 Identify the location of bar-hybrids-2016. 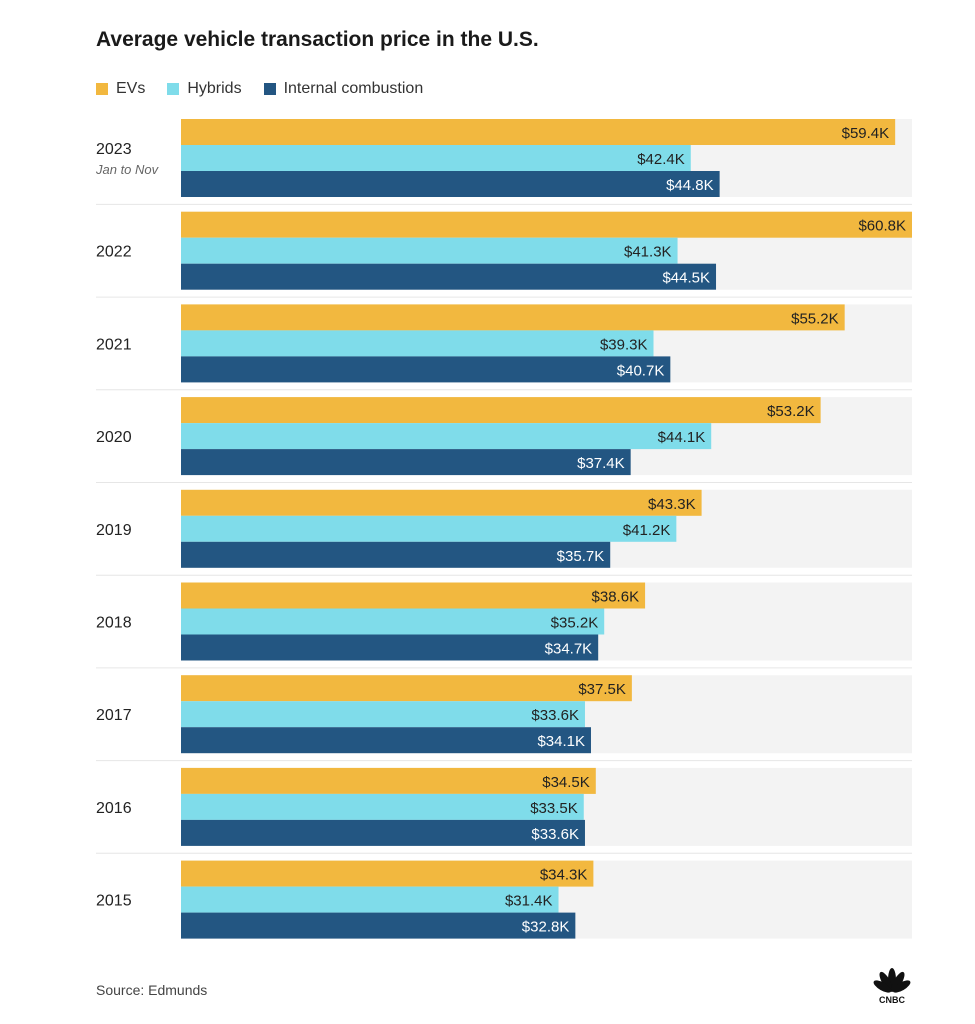
(382, 806).